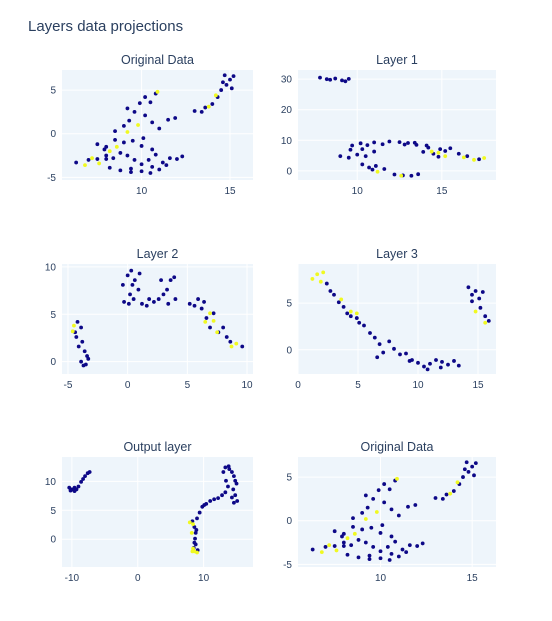 This screenshot has width=552, height=621. I want to click on y-tick-label: 30, so click(287, 80).